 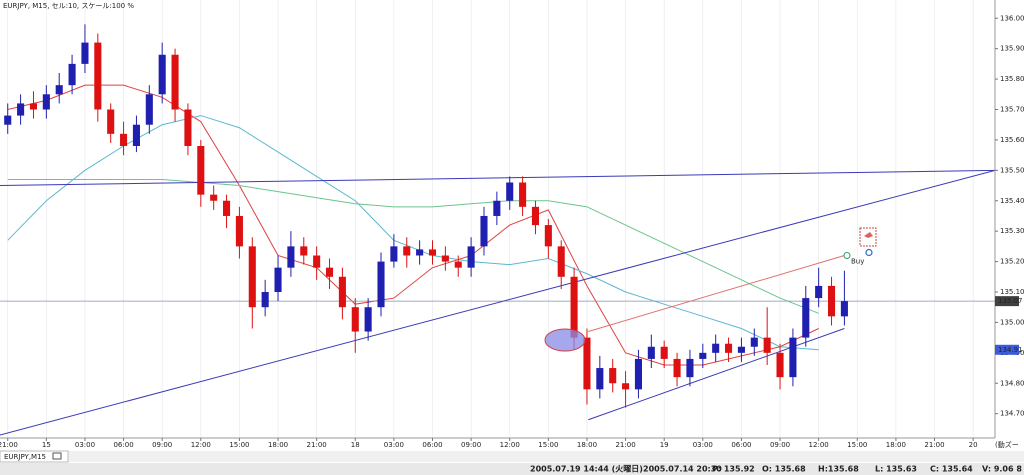 I want to click on x-tick-label: 18, so click(x=355, y=445).